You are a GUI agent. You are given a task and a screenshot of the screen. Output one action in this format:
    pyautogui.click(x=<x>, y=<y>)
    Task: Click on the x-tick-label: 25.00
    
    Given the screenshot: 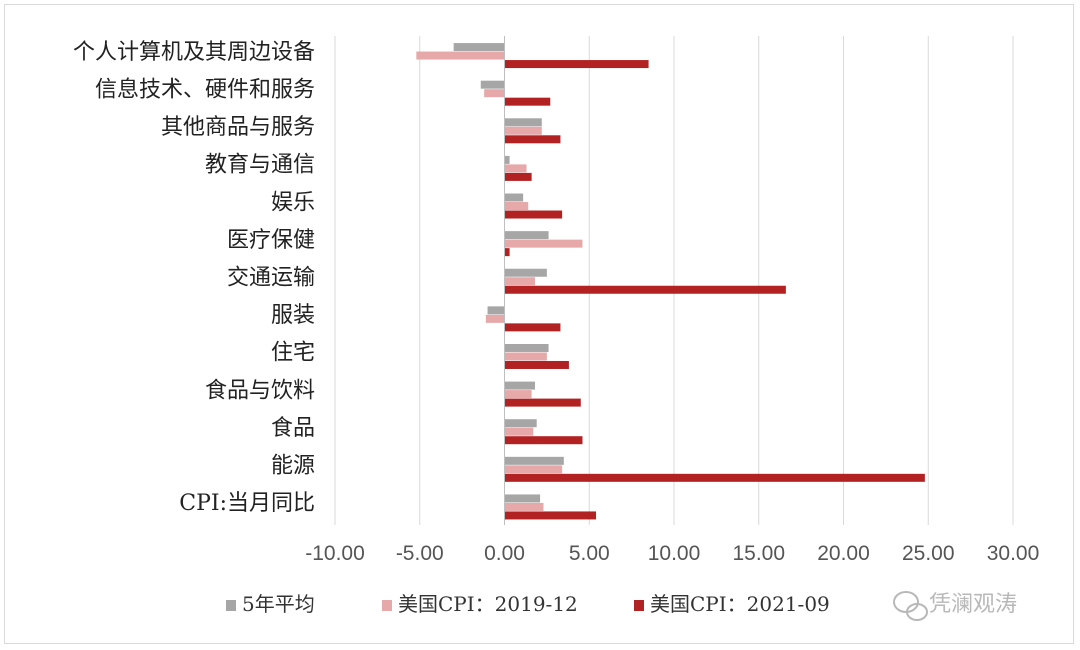 What is the action you would take?
    pyautogui.click(x=928, y=553)
    